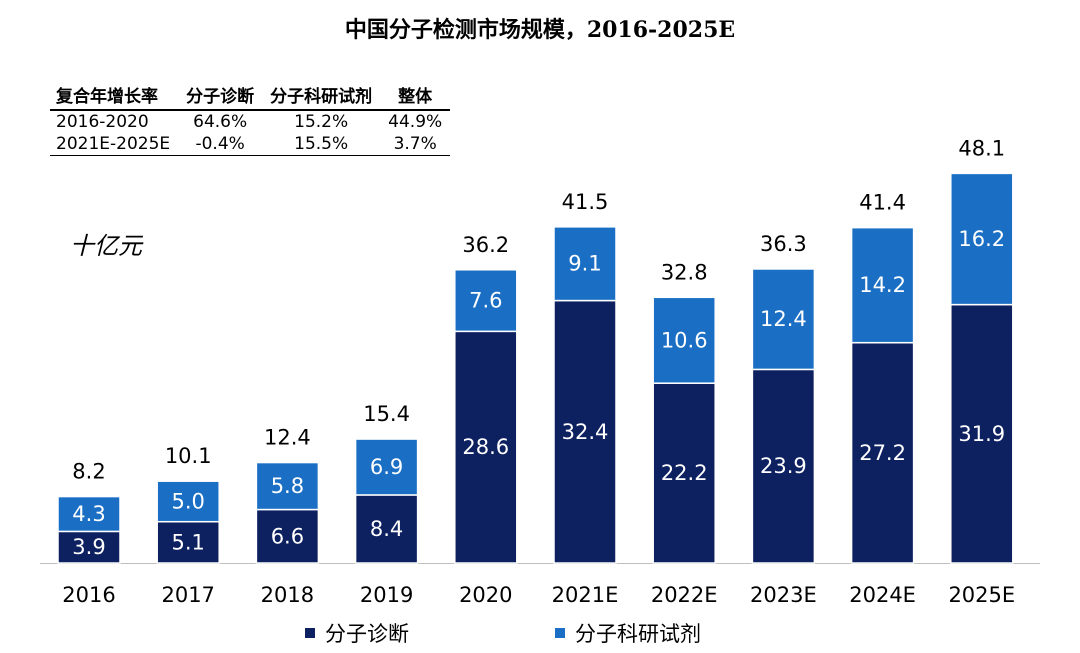 Image resolution: width=1080 pixels, height=653 pixels. I want to click on cagr-research-value: 15.2%, so click(321, 122).